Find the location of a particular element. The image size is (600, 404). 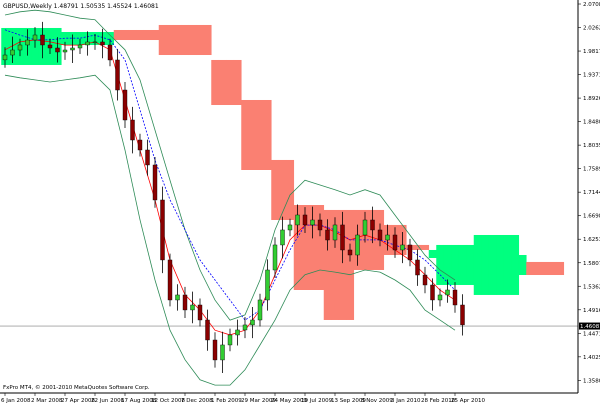

last-price-label: 1.46081 is located at coordinates (590, 327).